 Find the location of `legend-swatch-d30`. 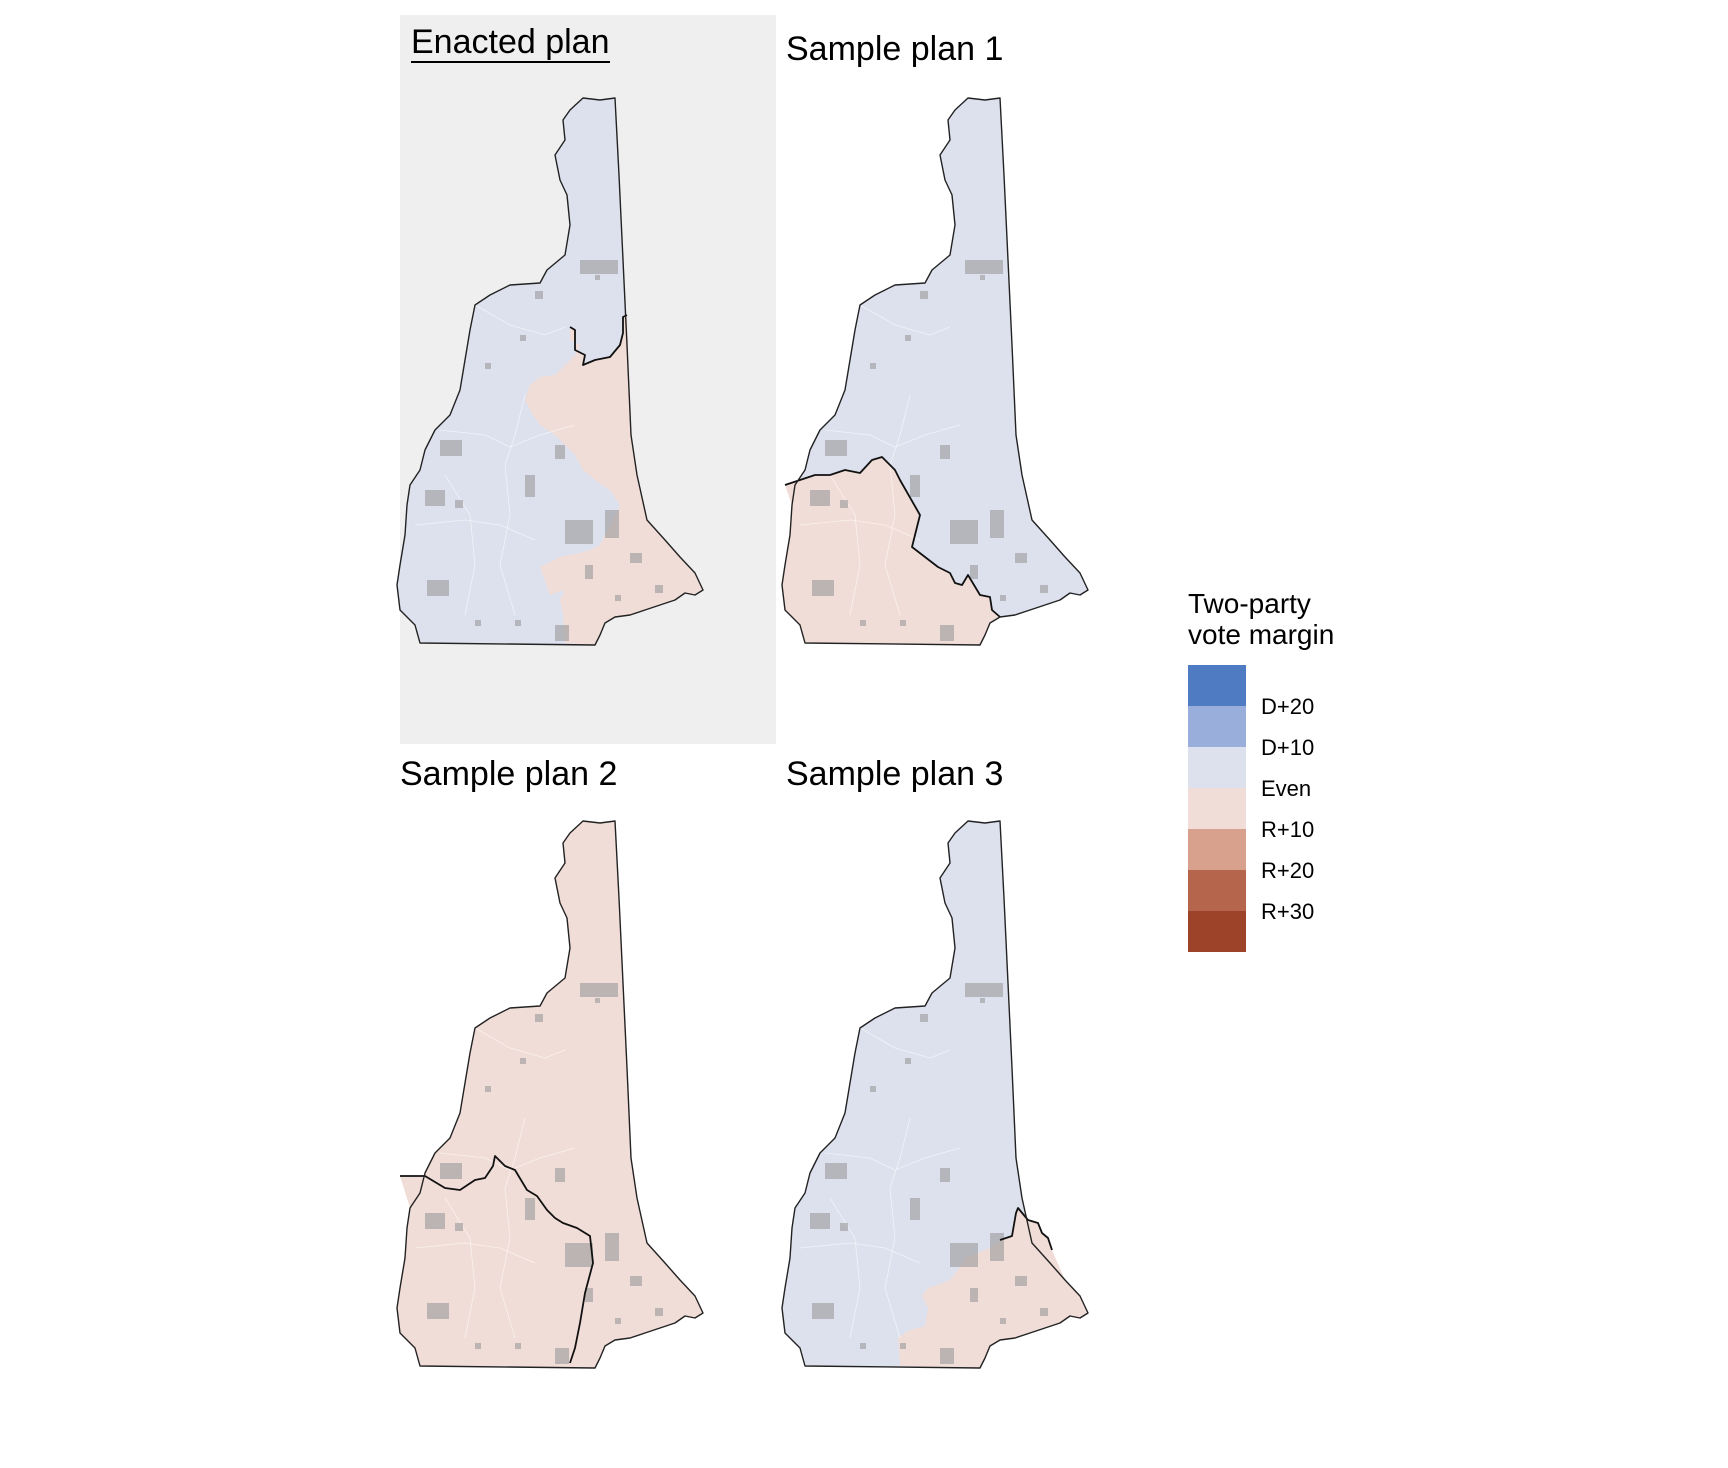

legend-swatch-d30 is located at coordinates (1217, 685).